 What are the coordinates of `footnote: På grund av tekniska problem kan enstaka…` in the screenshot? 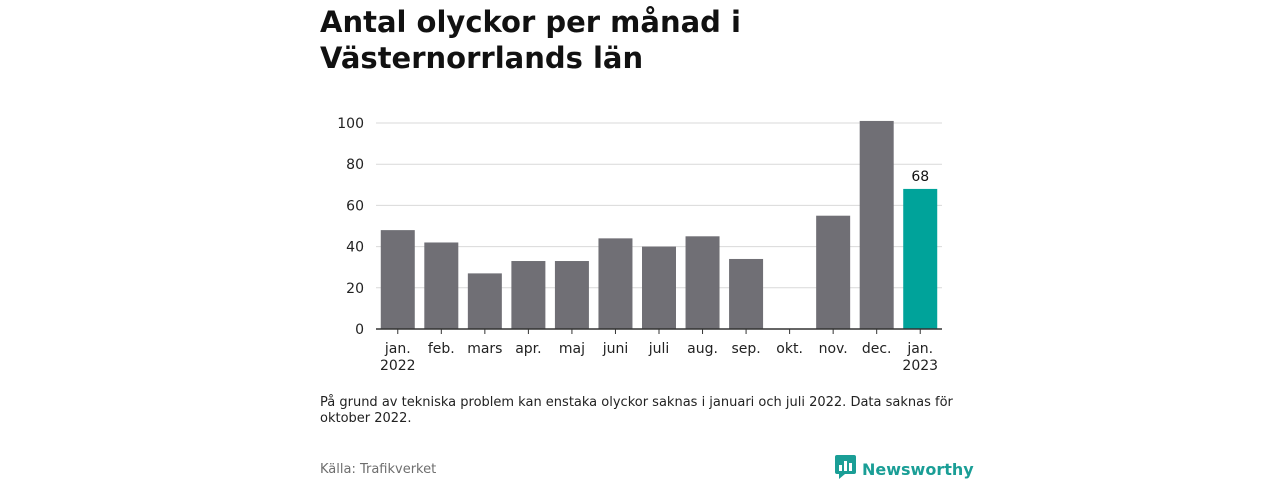 It's located at (636, 410).